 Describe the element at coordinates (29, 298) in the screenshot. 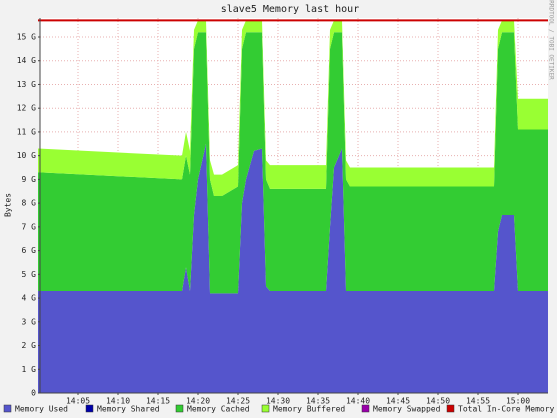

I see `y-tick-label: 4 G` at that location.